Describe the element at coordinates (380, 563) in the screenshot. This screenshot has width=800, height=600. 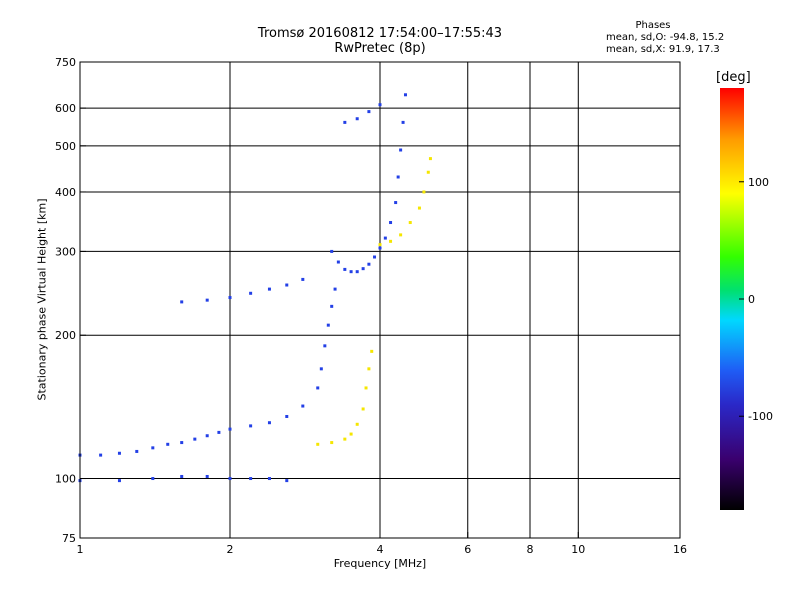
I see `x-axis-label: Frequency [MHz]` at that location.